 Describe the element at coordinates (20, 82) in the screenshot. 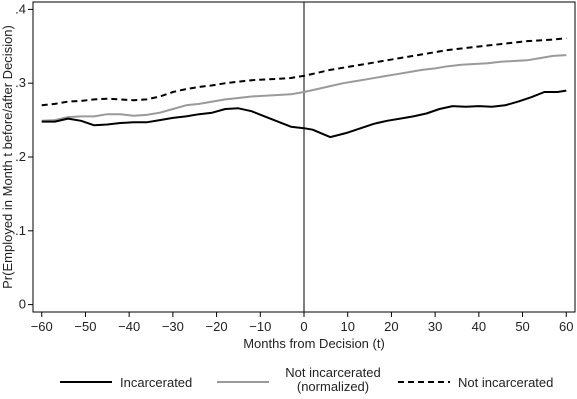

I see `y-tick-label: .3` at that location.